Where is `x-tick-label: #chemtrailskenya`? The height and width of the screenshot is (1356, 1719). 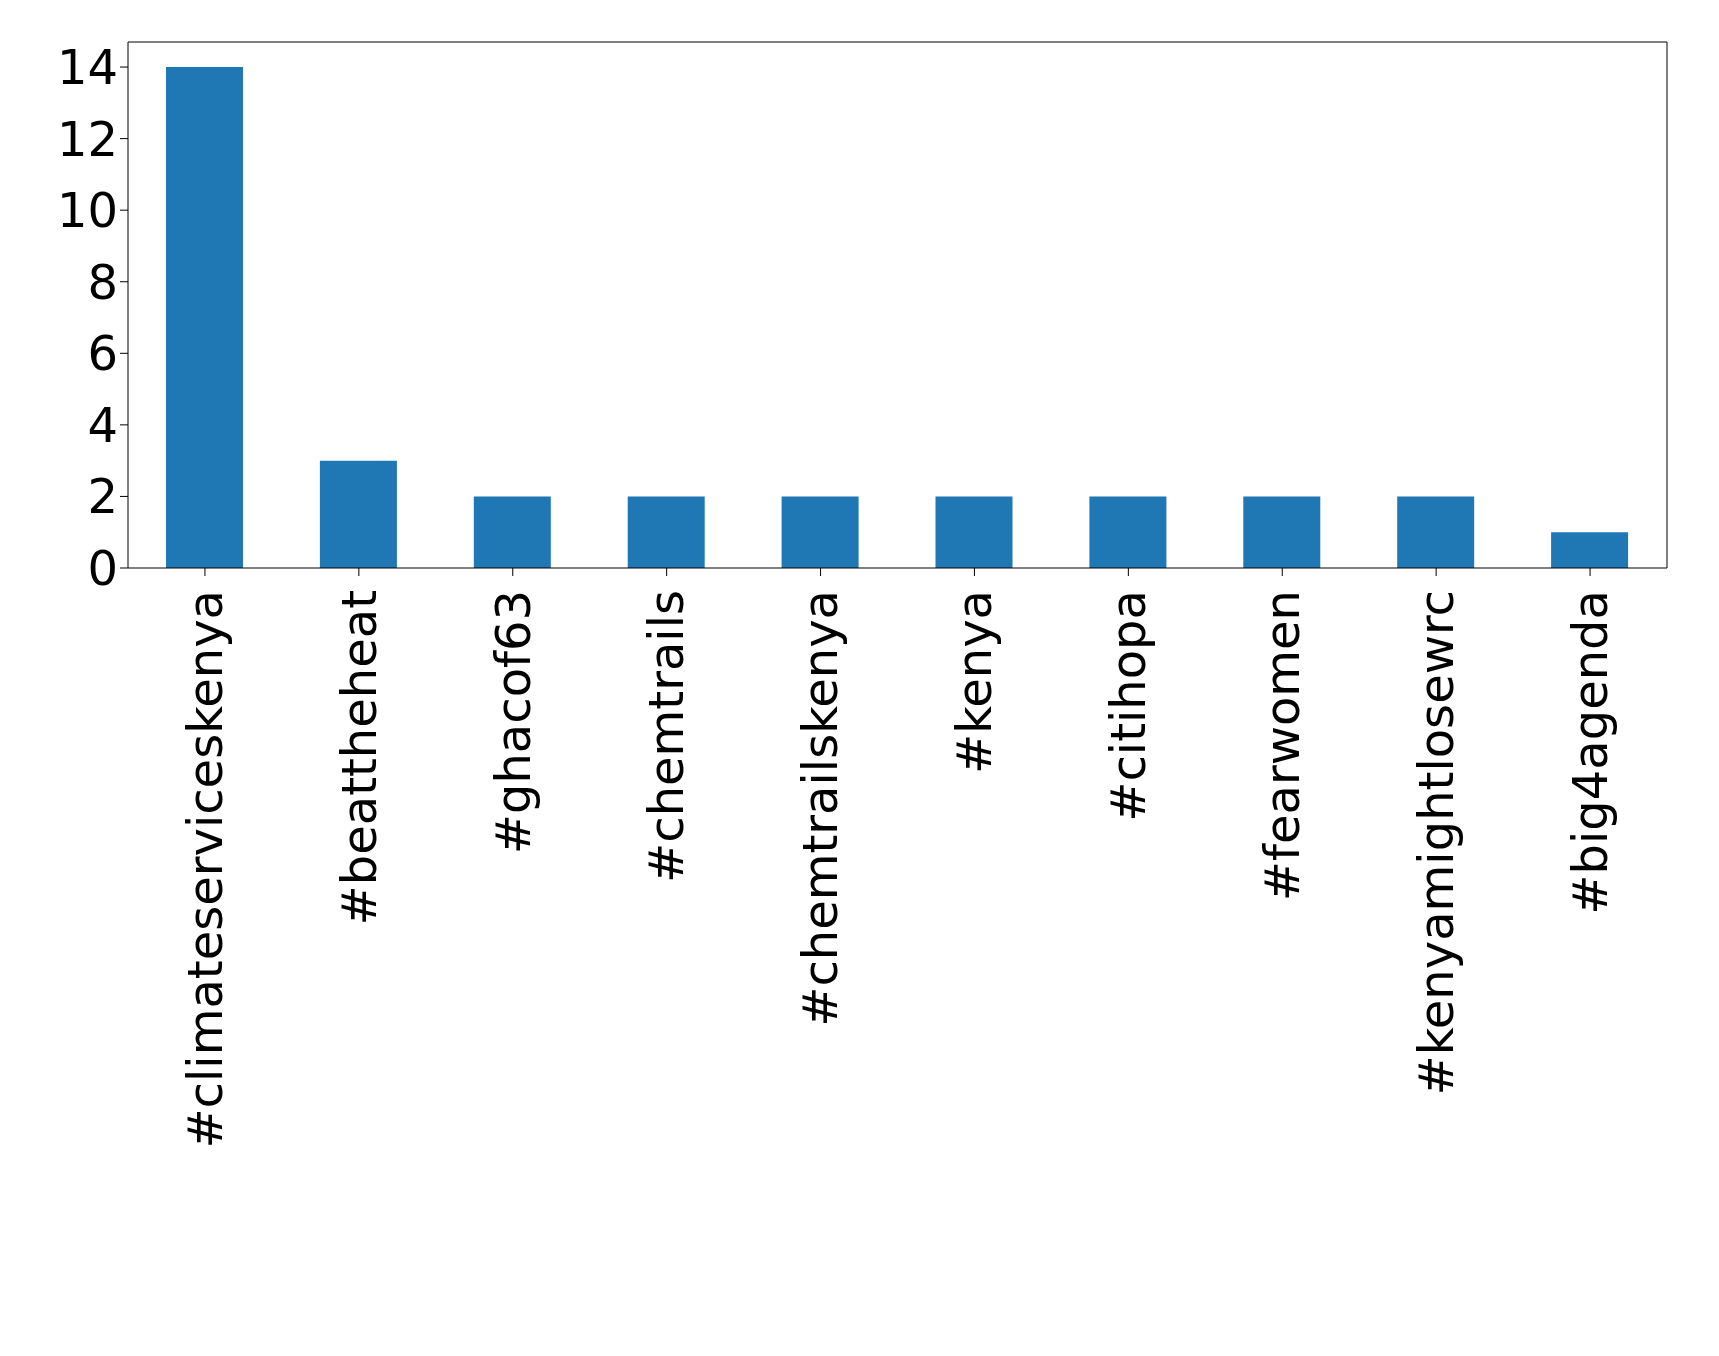 x-tick-label: #chemtrailskenya is located at coordinates (820, 808).